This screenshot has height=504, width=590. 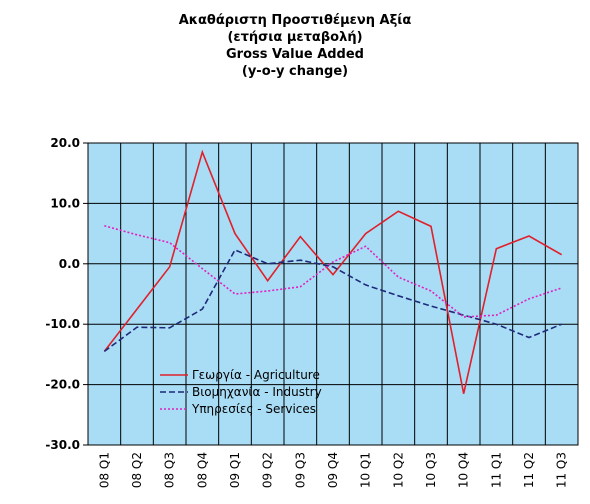 I want to click on x-tick-label: 10 Q3, so click(x=431, y=470).